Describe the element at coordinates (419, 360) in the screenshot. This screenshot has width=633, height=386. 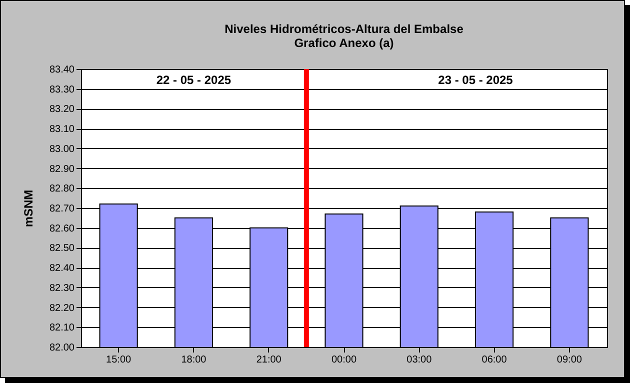
I see `x-tick-label: 03:00` at that location.